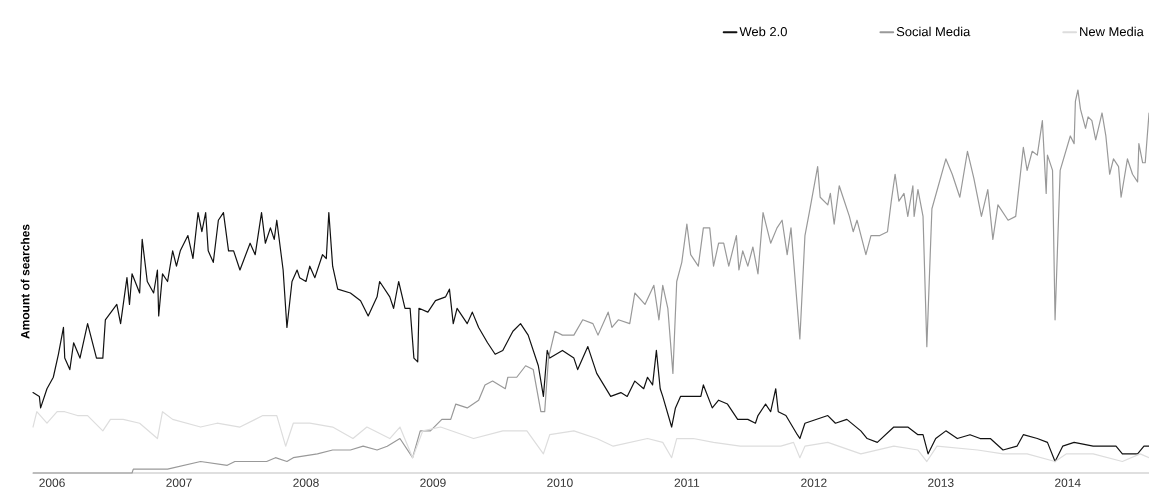 Image resolution: width=1149 pixels, height=495 pixels. Describe the element at coordinates (763, 31) in the screenshot. I see `legend-label: Web 2.0` at that location.